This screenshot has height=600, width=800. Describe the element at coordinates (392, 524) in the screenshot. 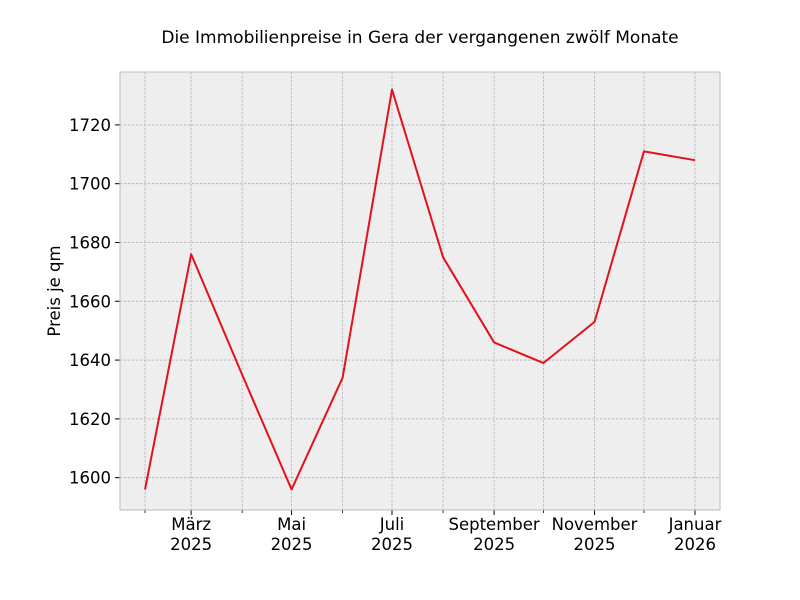

I see `x-tick-label: Juli` at that location.